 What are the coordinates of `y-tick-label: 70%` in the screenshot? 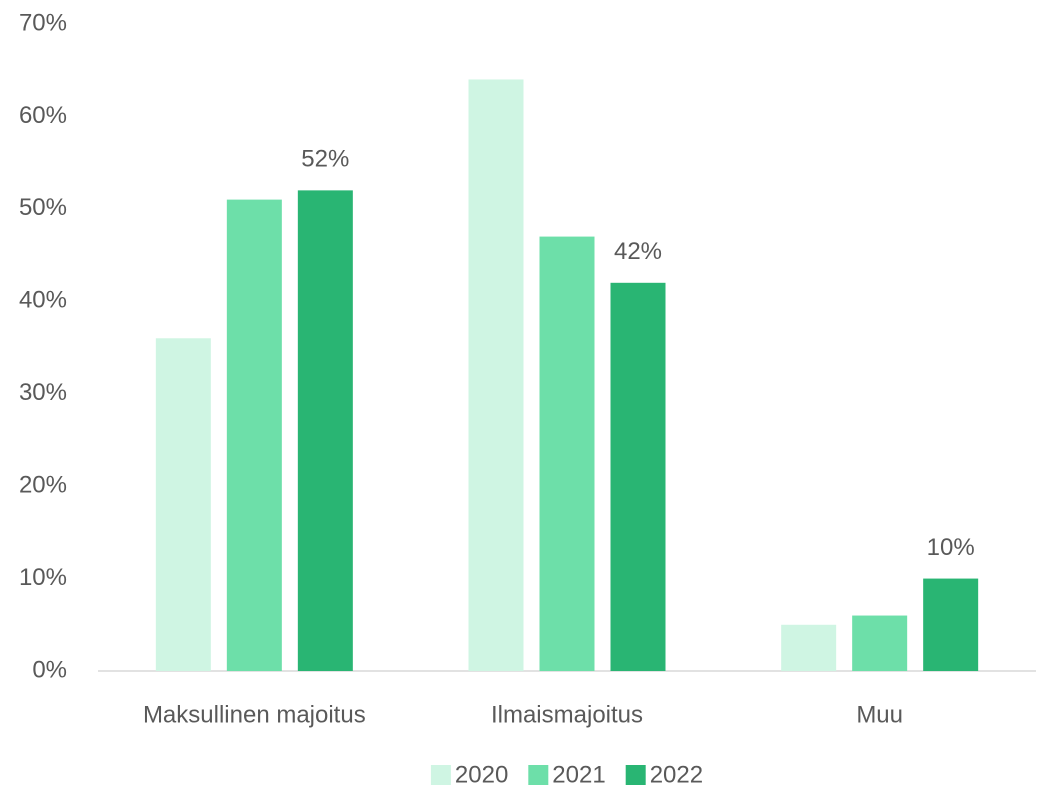 It's located at (43, 22).